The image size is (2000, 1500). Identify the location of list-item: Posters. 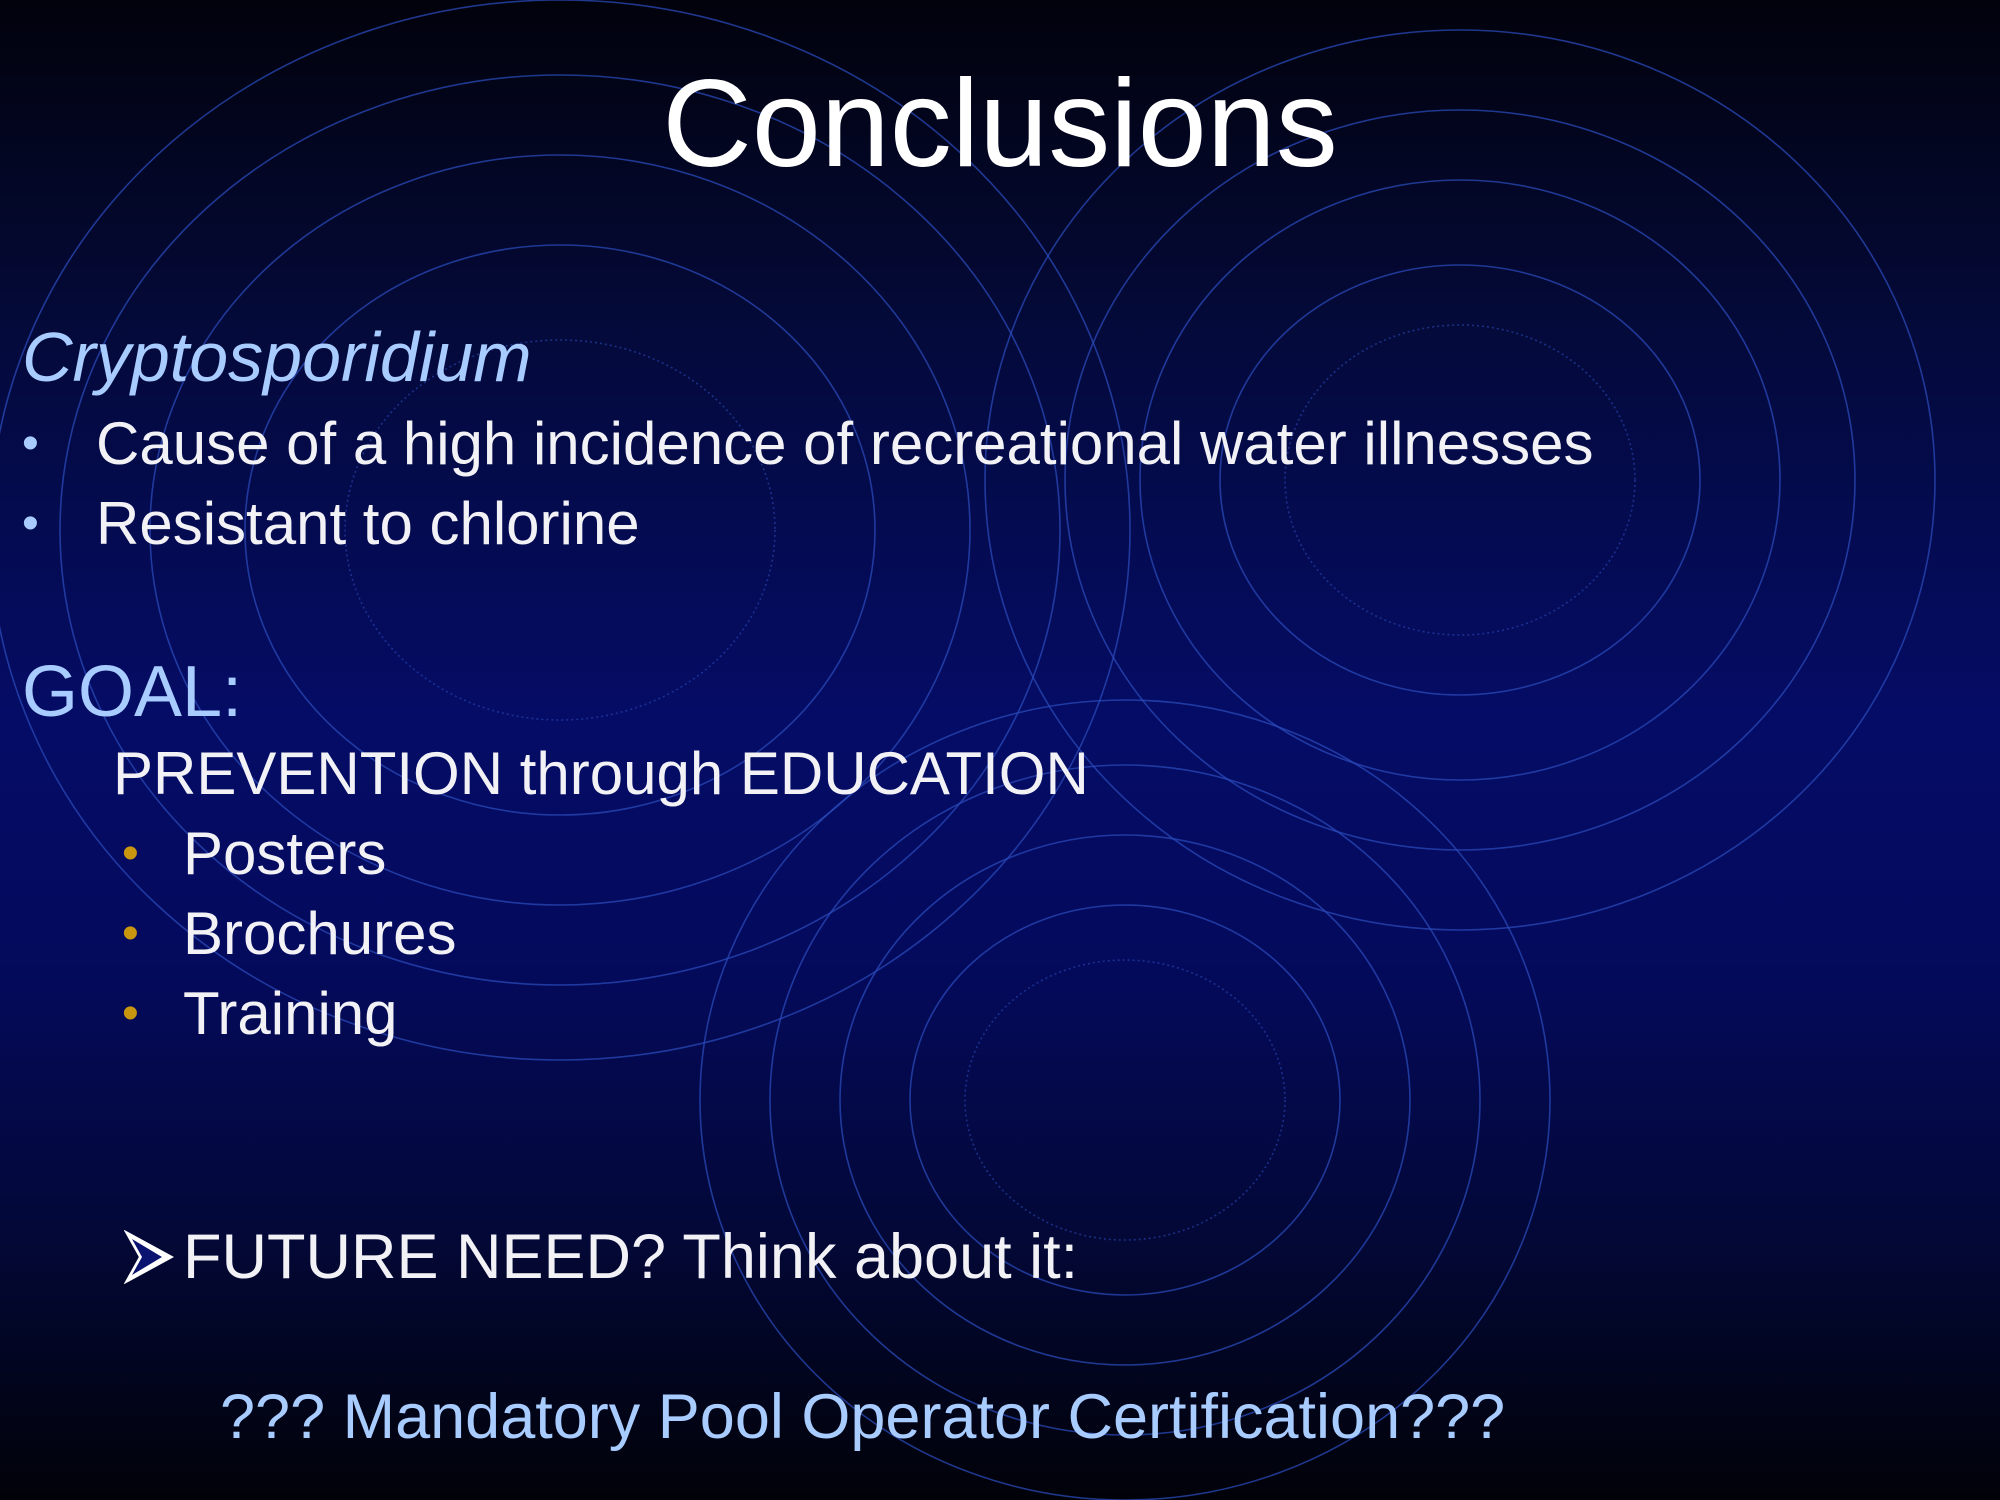
(285, 853).